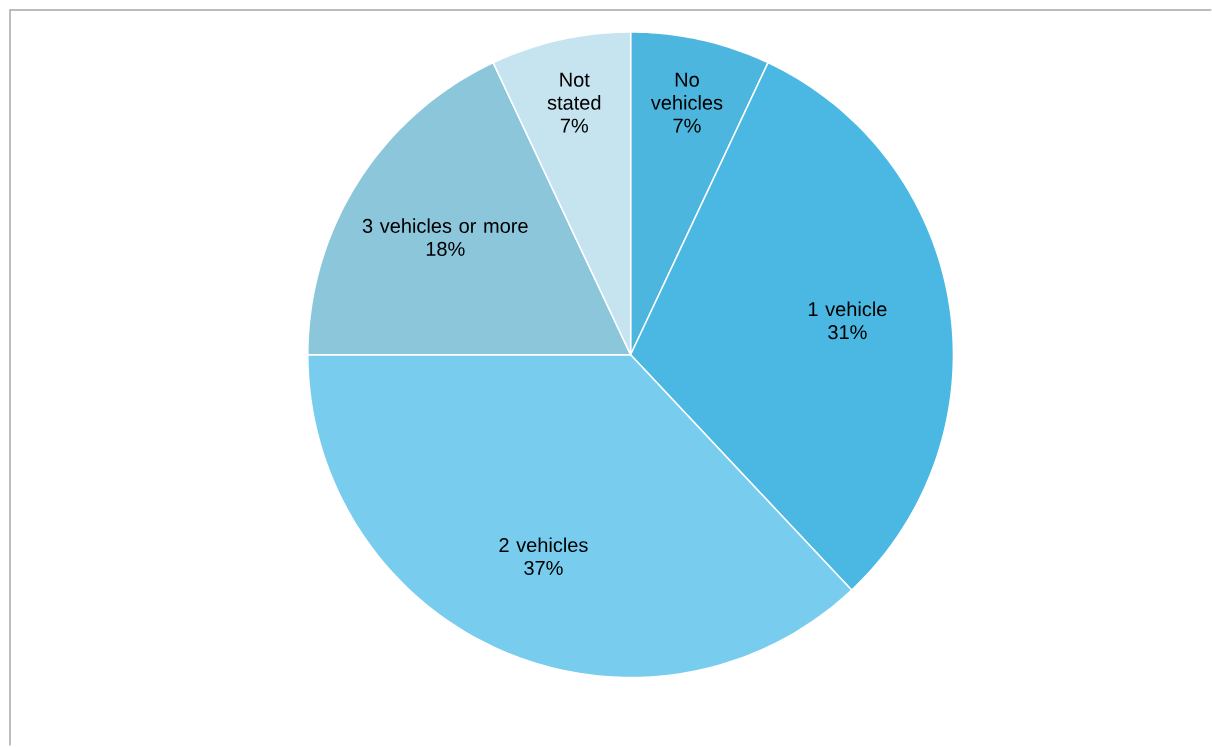  Describe the element at coordinates (847, 332) in the screenshot. I see `data-label: 31%` at that location.